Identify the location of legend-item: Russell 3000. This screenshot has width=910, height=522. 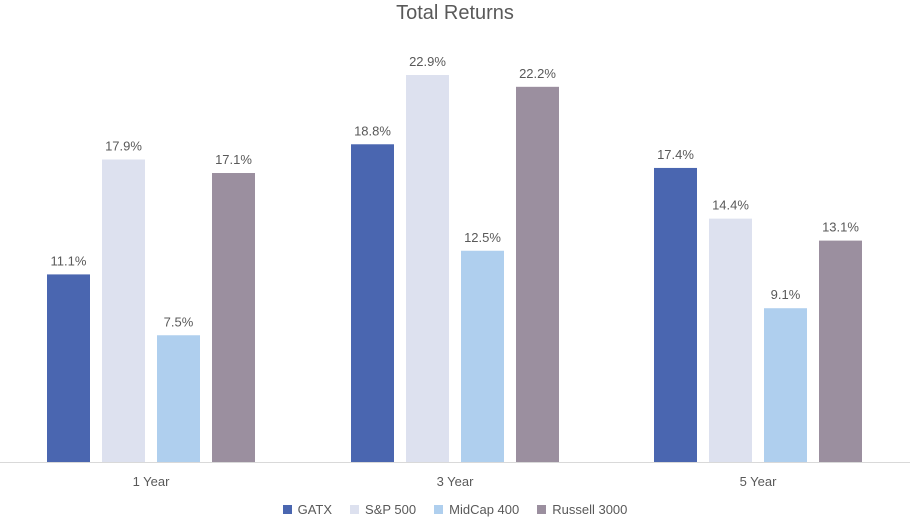
(582, 509).